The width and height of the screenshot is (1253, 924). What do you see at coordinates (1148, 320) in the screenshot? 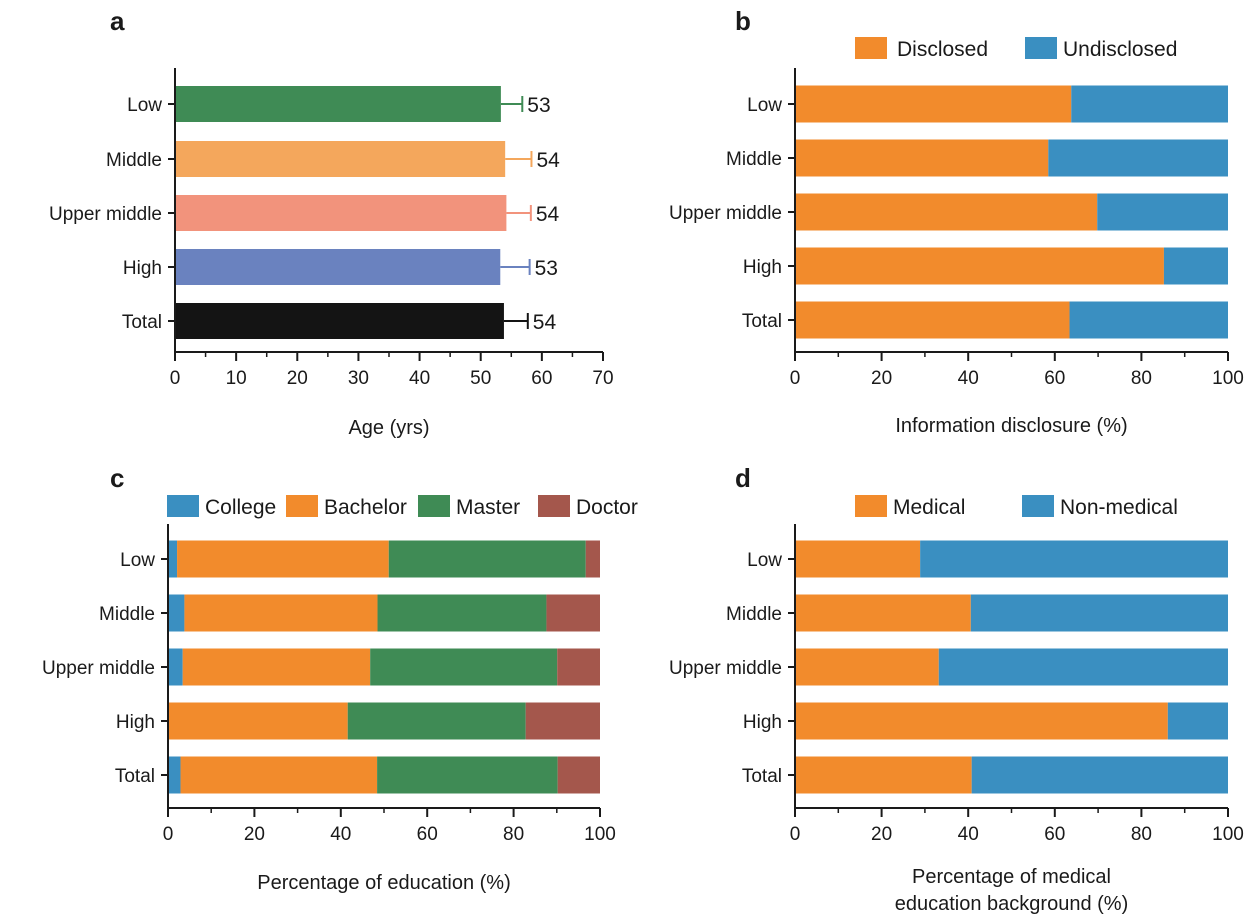
I see `bar-undisclosed-total` at bounding box center [1148, 320].